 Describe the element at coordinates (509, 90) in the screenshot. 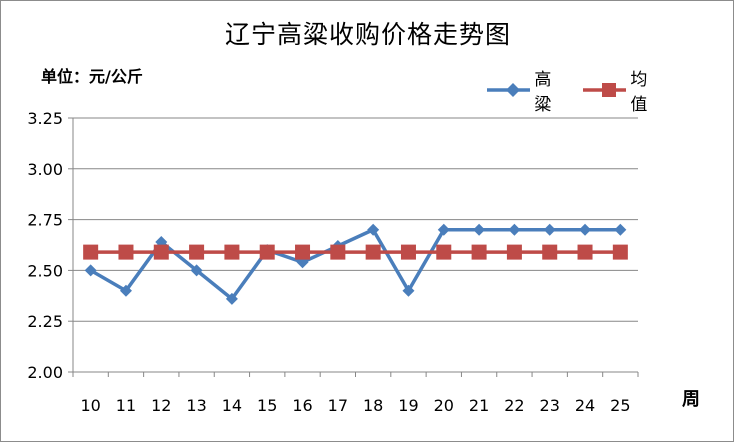

I see `legend-marker-sorghum` at that location.